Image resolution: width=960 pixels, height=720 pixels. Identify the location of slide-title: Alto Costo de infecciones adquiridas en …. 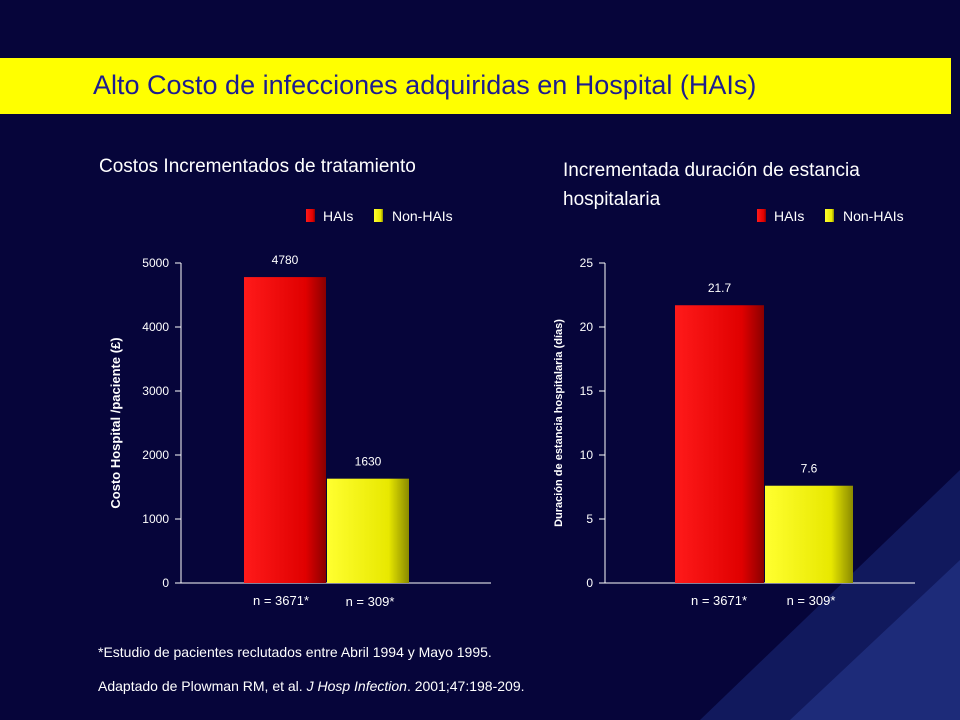
(425, 85).